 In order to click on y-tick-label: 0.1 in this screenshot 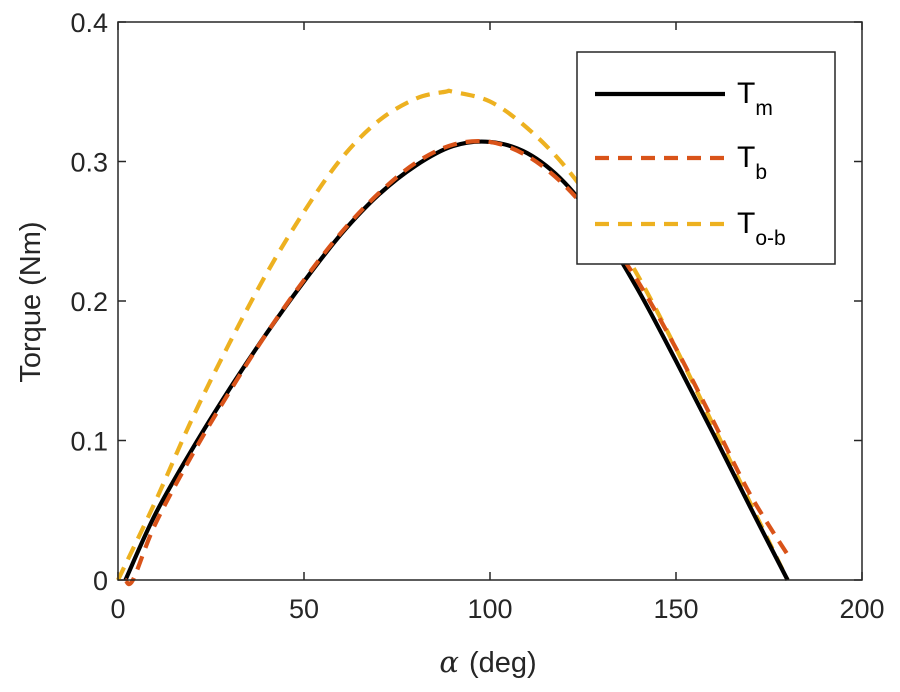, I will do `click(89, 442)`.